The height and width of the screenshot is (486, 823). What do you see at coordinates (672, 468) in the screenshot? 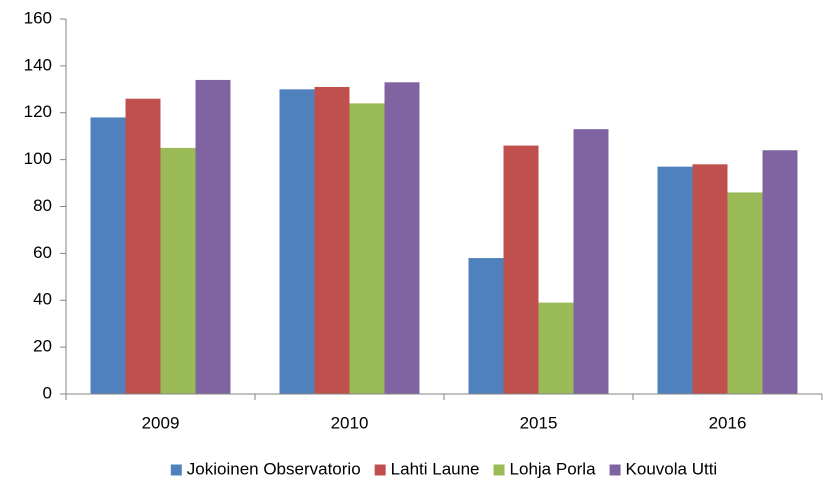
I see `legend-label: Kouvola Utti` at bounding box center [672, 468].